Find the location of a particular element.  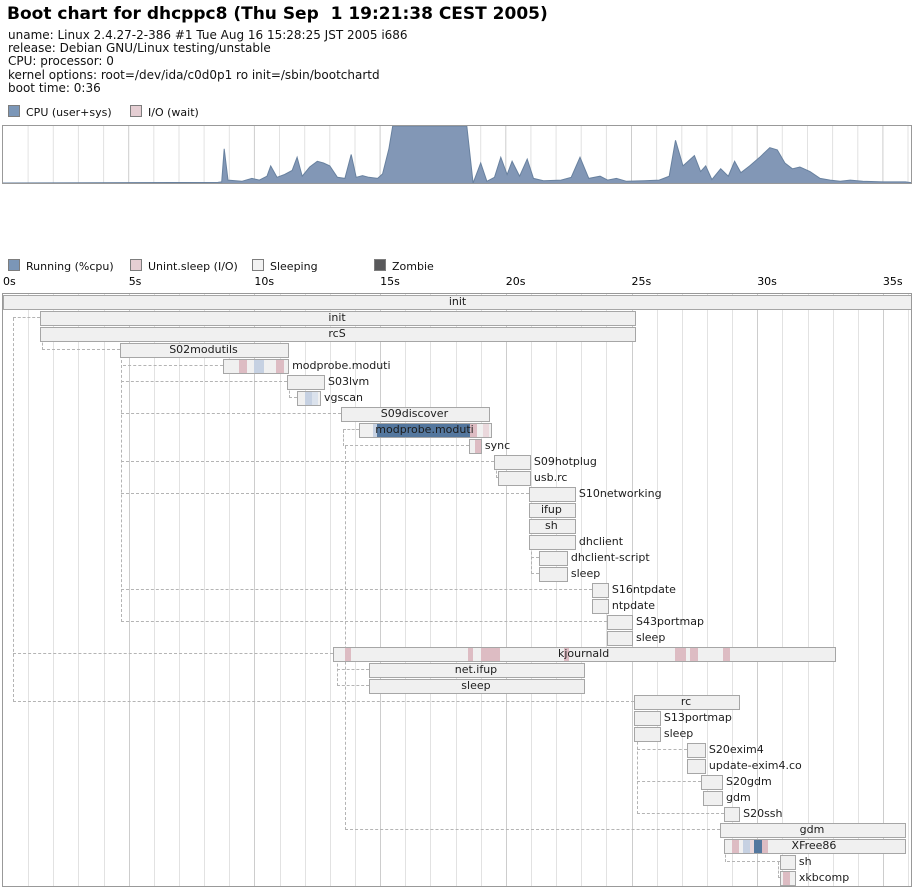

process-label: kjournald is located at coordinates (583, 653).